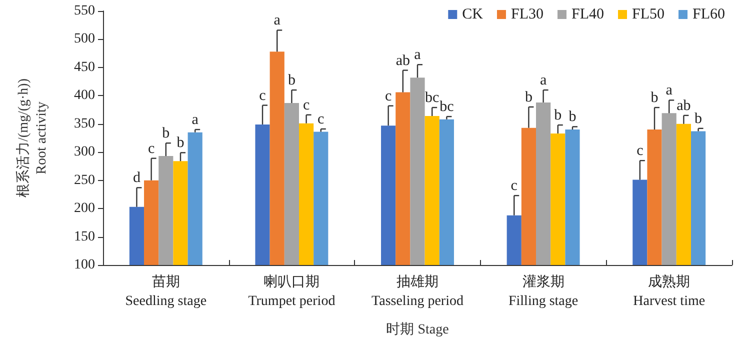 The image size is (740, 346). Describe the element at coordinates (709, 14) in the screenshot. I see `legend-label: FL60` at that location.